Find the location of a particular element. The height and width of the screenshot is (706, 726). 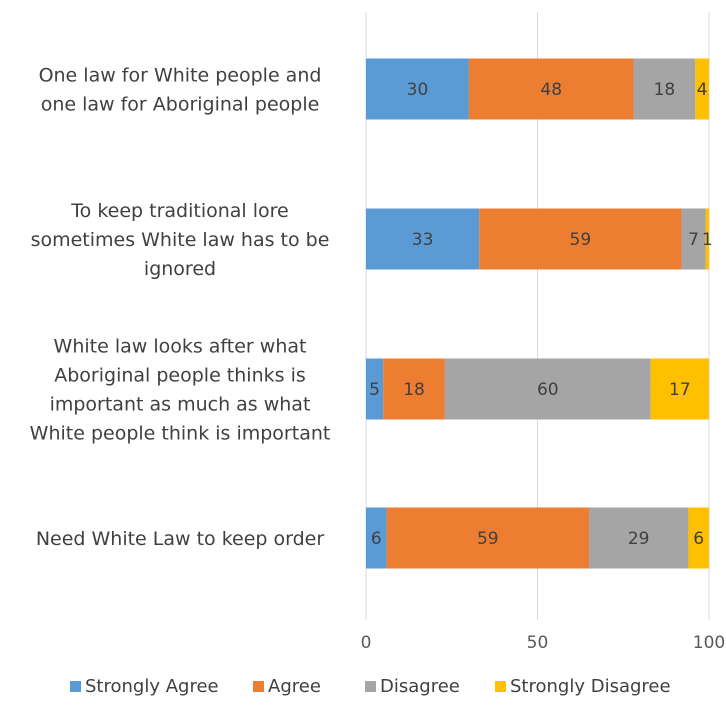

data-label: 1 is located at coordinates (707, 240).